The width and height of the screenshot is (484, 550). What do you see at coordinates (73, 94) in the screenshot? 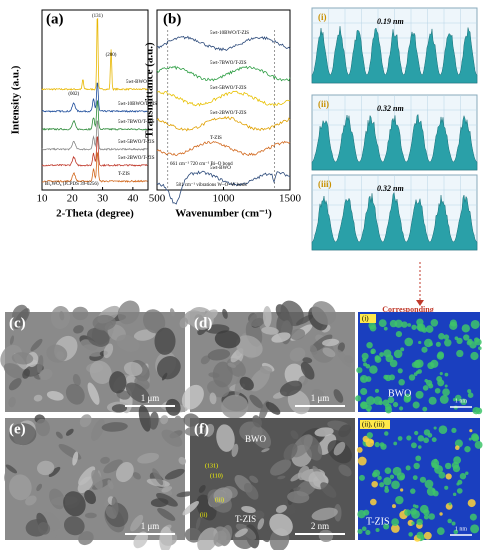
I see `peak-label: (002)` at bounding box center [73, 94].